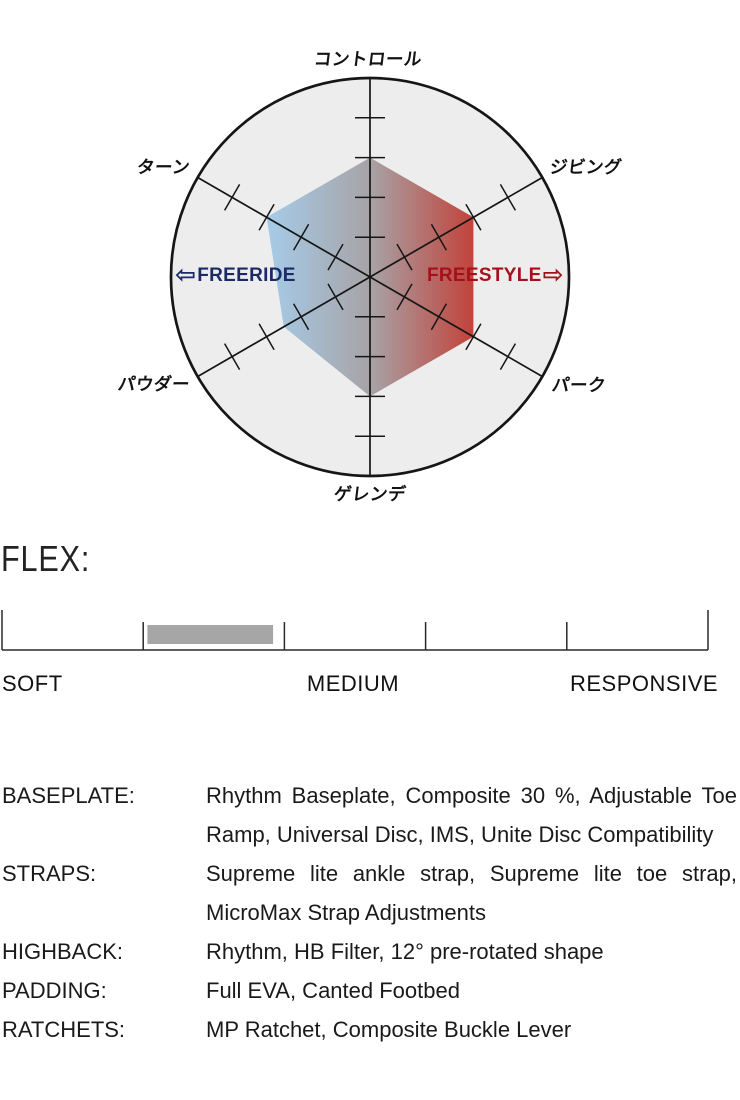 The image size is (740, 1100). I want to click on spec-label: HIGHBACK:, so click(63, 951).